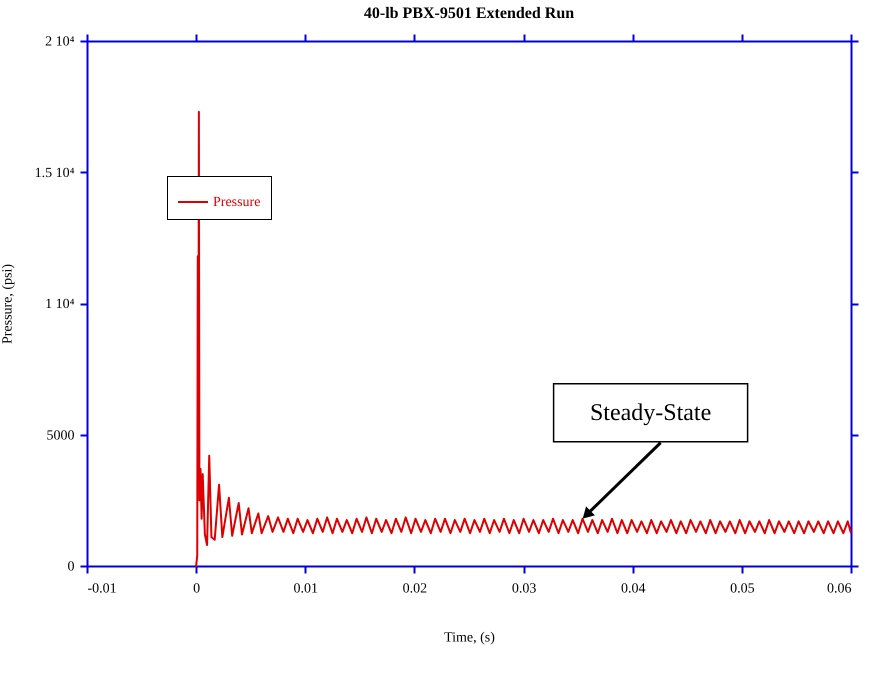 This screenshot has width=891, height=681. I want to click on x-tick-label: 0.05, so click(742, 589).